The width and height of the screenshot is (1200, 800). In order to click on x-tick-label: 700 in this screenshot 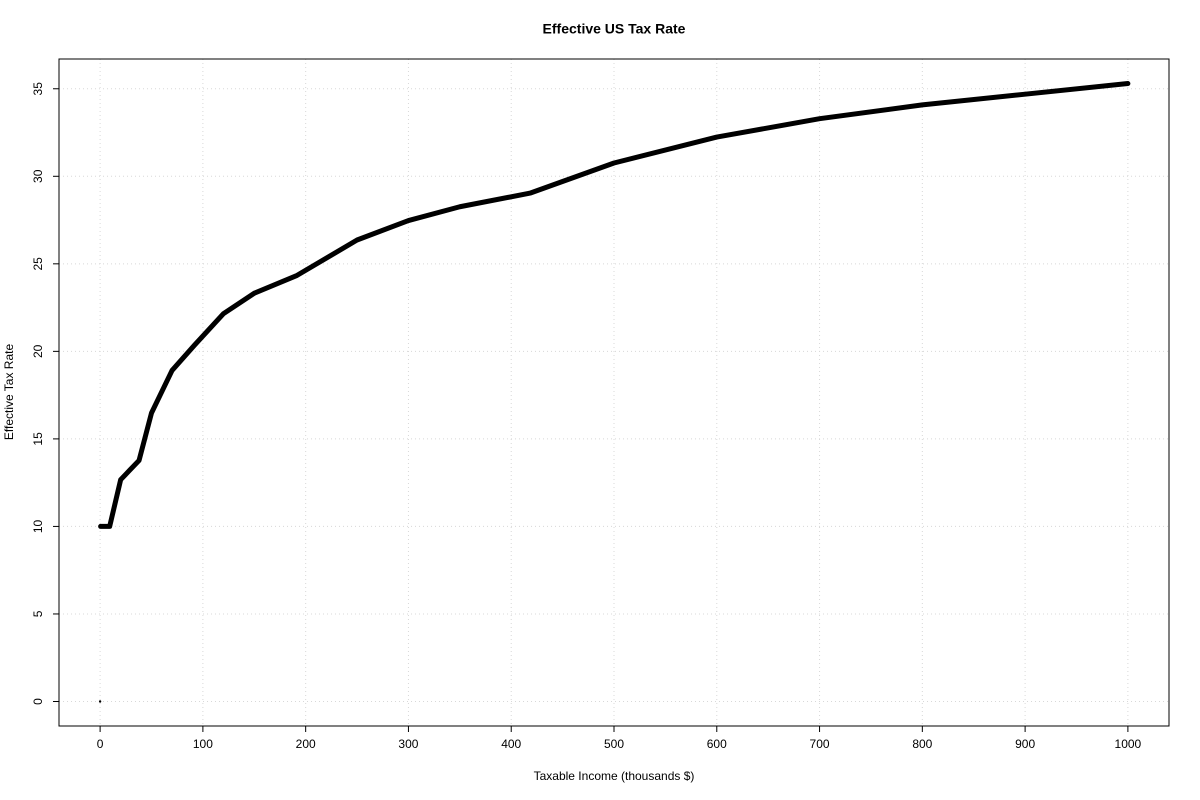, I will do `click(820, 744)`.